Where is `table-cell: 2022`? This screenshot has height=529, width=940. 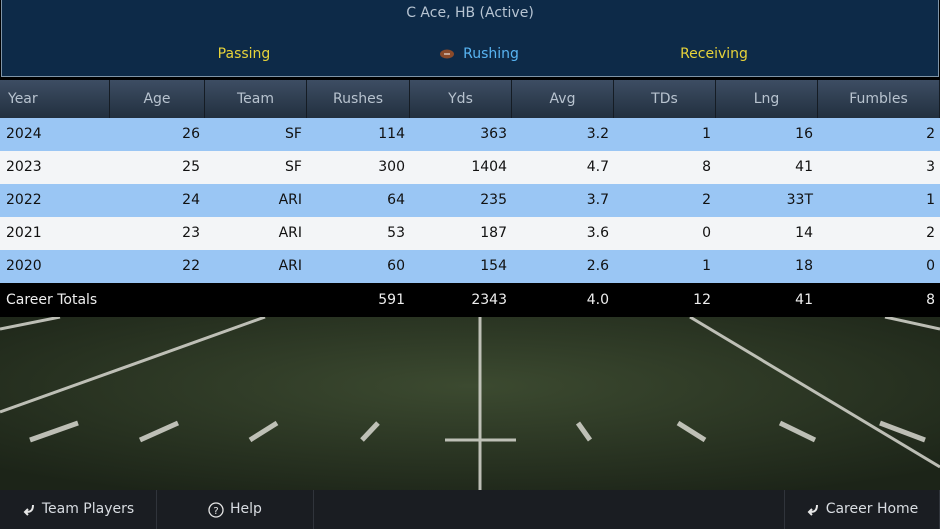 table-cell: 2022 is located at coordinates (24, 200).